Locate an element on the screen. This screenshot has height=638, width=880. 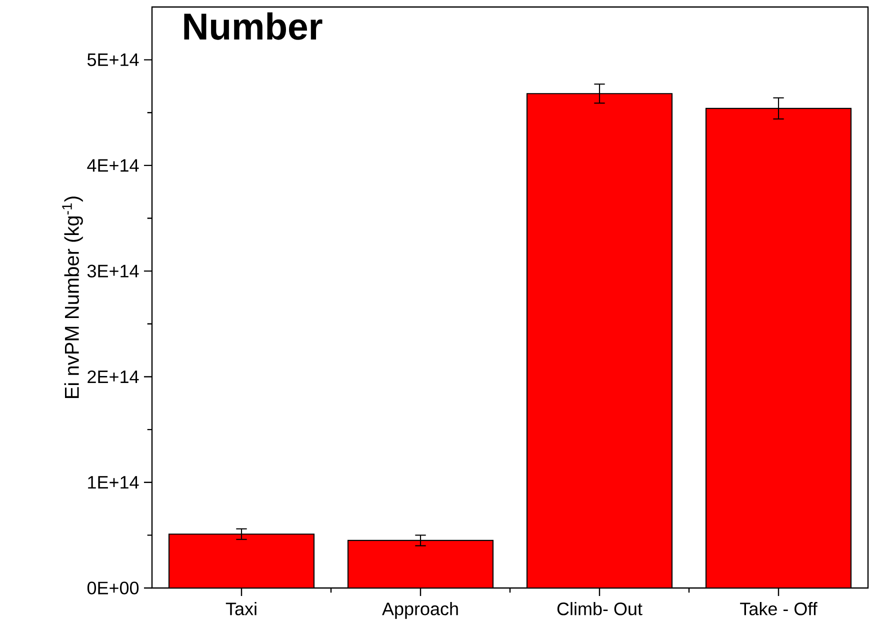
x-tick-label: Taxi is located at coordinates (241, 609).